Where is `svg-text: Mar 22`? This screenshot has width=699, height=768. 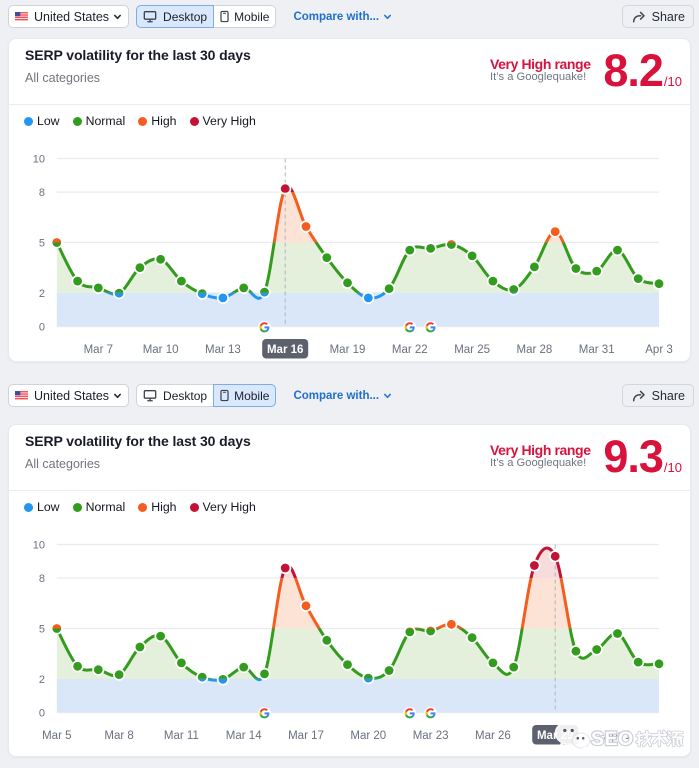 svg-text: Mar 22 is located at coordinates (410, 350).